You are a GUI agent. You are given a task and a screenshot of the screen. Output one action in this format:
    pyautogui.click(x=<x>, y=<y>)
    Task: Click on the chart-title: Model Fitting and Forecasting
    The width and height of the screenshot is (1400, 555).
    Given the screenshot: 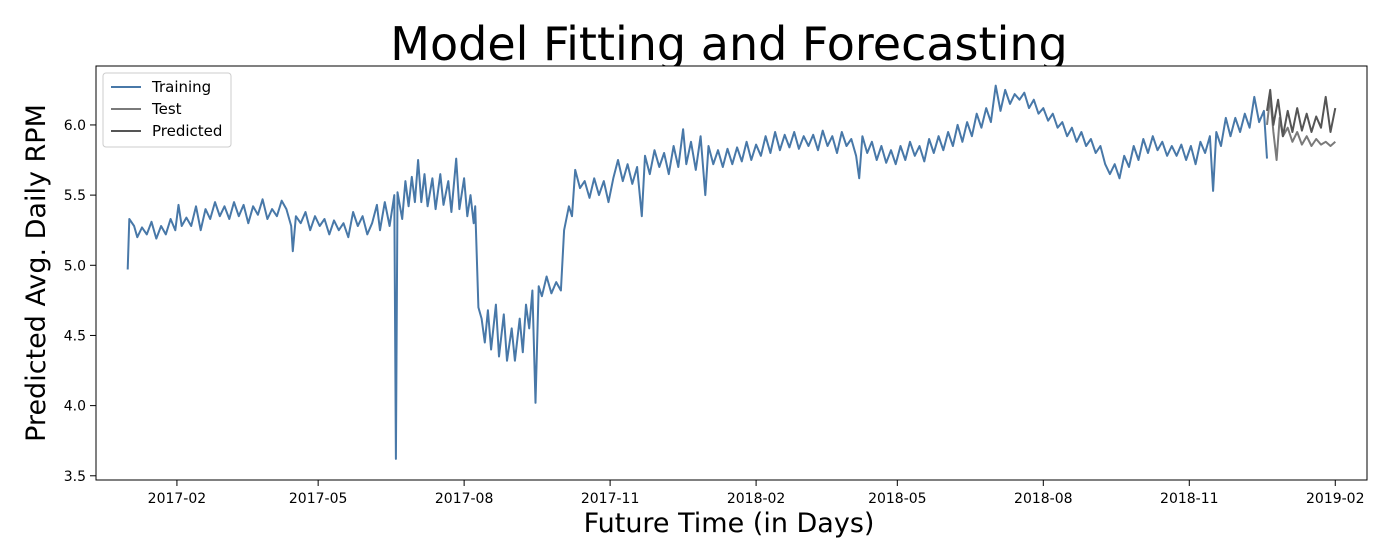 What is the action you would take?
    pyautogui.click(x=728, y=44)
    